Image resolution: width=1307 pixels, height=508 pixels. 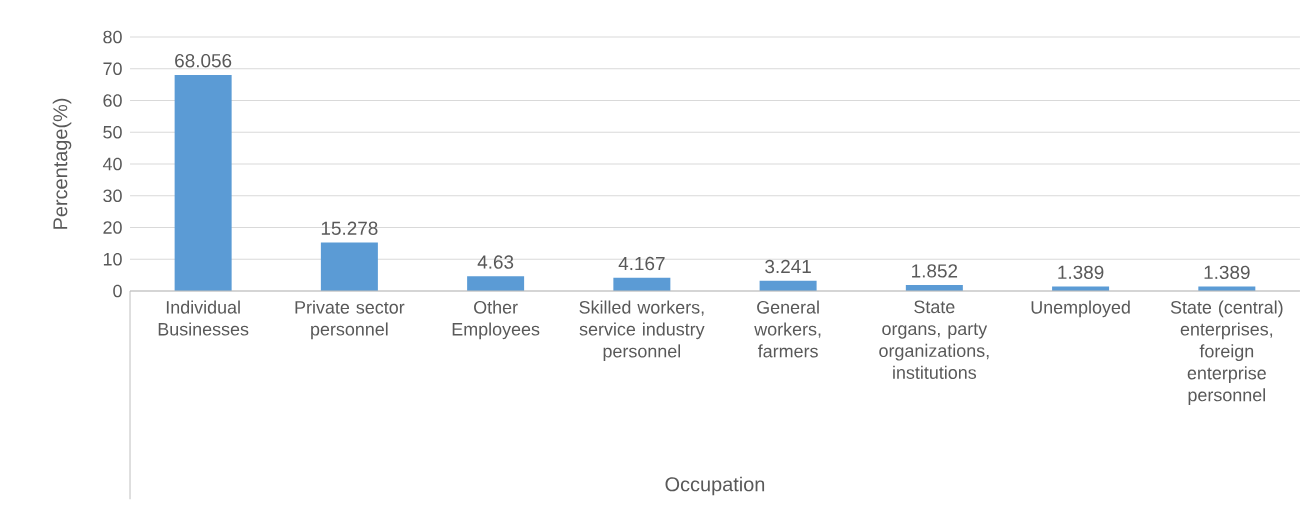 I want to click on data-label: 4.63, so click(x=495, y=262).